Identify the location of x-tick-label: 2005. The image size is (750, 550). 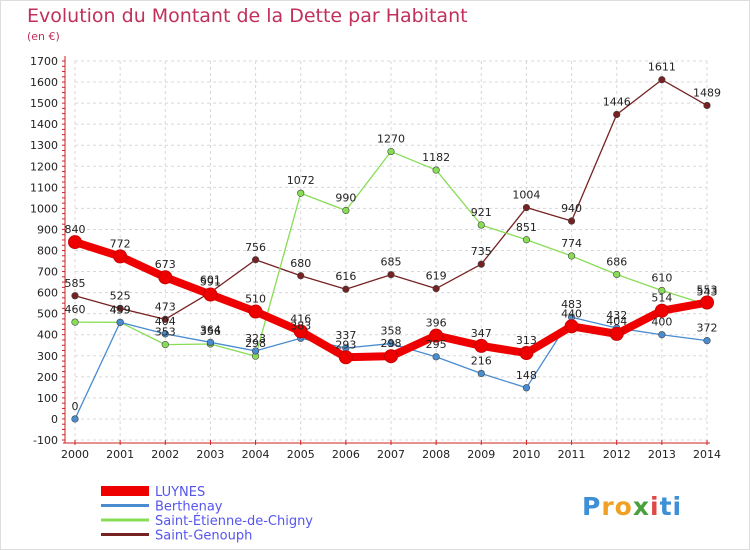
(301, 454).